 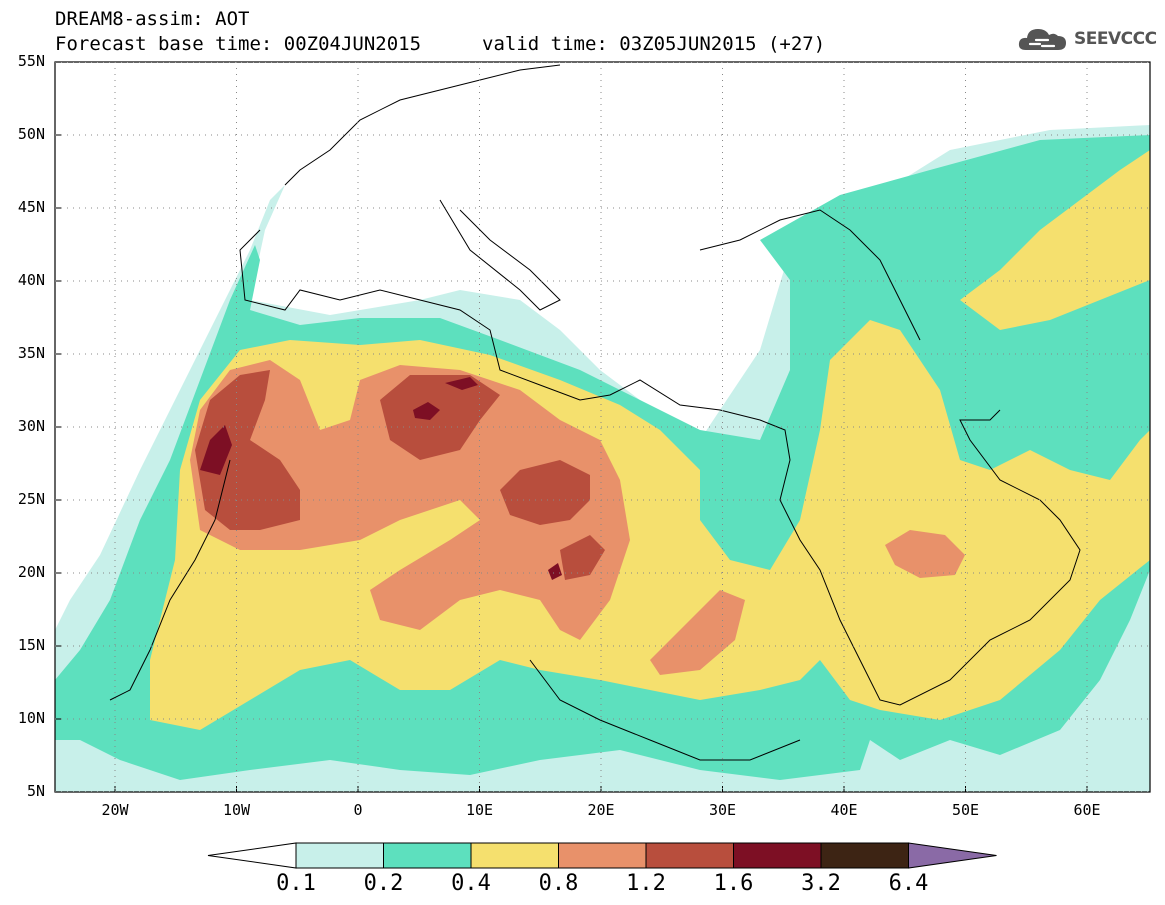 What do you see at coordinates (247, 450) in the screenshot?
I see `aot-band-1.2` at bounding box center [247, 450].